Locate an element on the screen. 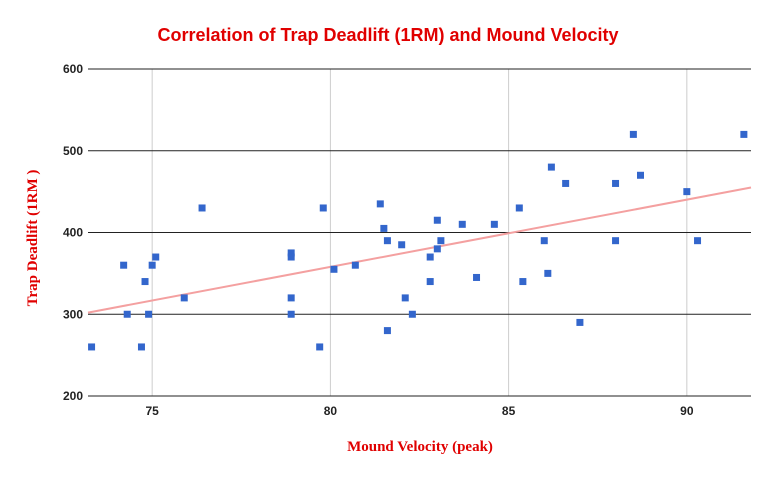 The image size is (775, 479). x-tick-label: 75 is located at coordinates (152, 411).